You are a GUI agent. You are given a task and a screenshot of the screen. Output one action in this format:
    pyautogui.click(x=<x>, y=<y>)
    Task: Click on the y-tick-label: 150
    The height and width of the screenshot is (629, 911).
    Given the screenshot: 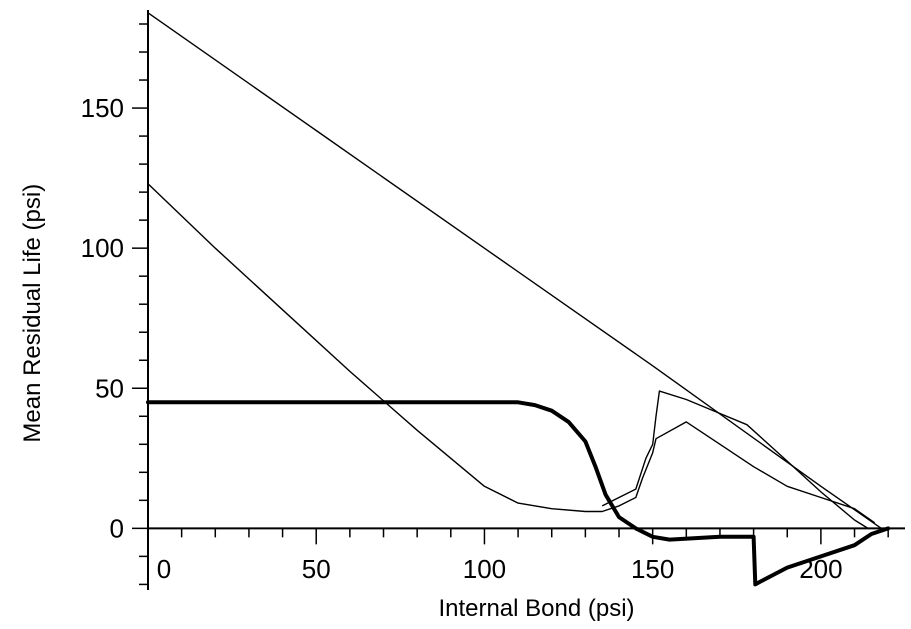 What is the action you would take?
    pyautogui.click(x=102, y=108)
    